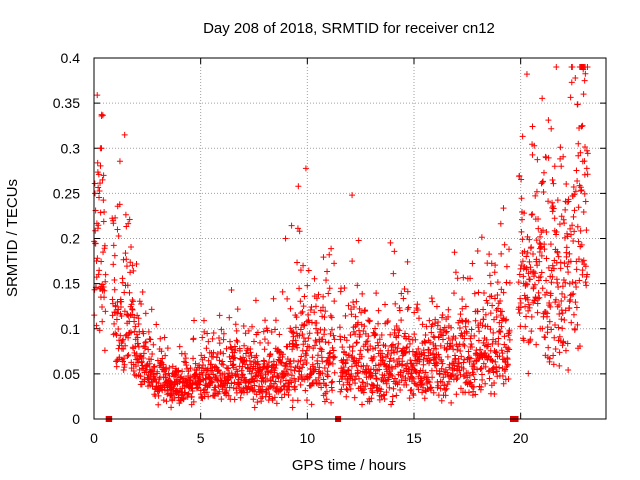 The height and width of the screenshot is (480, 640). I want to click on y-tick-label: 0.35, so click(66, 103).